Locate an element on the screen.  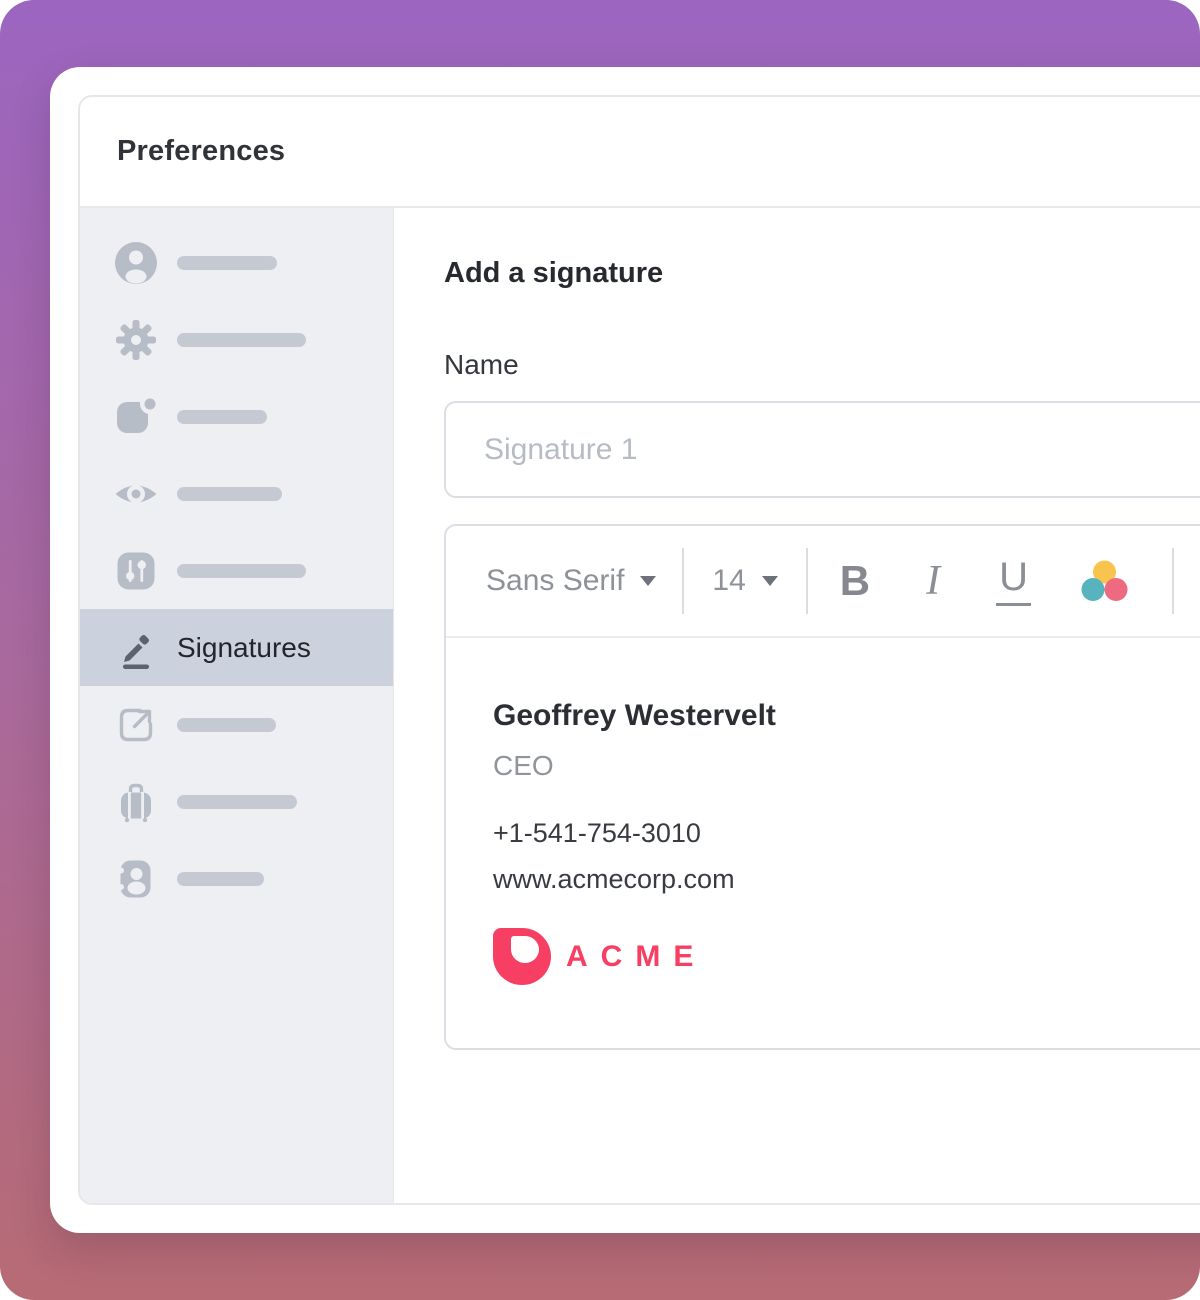
font-size-select: 14 is located at coordinates (745, 581).